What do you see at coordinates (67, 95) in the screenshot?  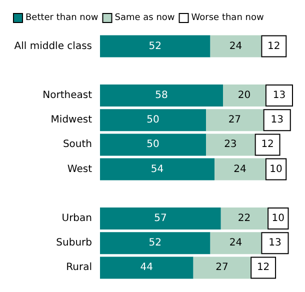 I see `y-tick-label: Northeast` at bounding box center [67, 95].